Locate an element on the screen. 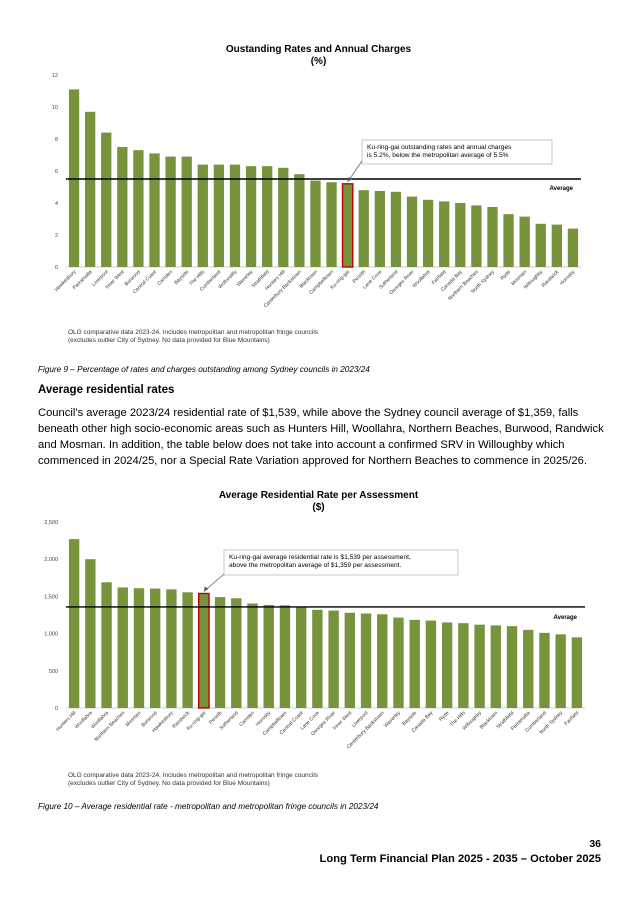  x-tick-label: Fairfield is located at coordinates (571, 718).